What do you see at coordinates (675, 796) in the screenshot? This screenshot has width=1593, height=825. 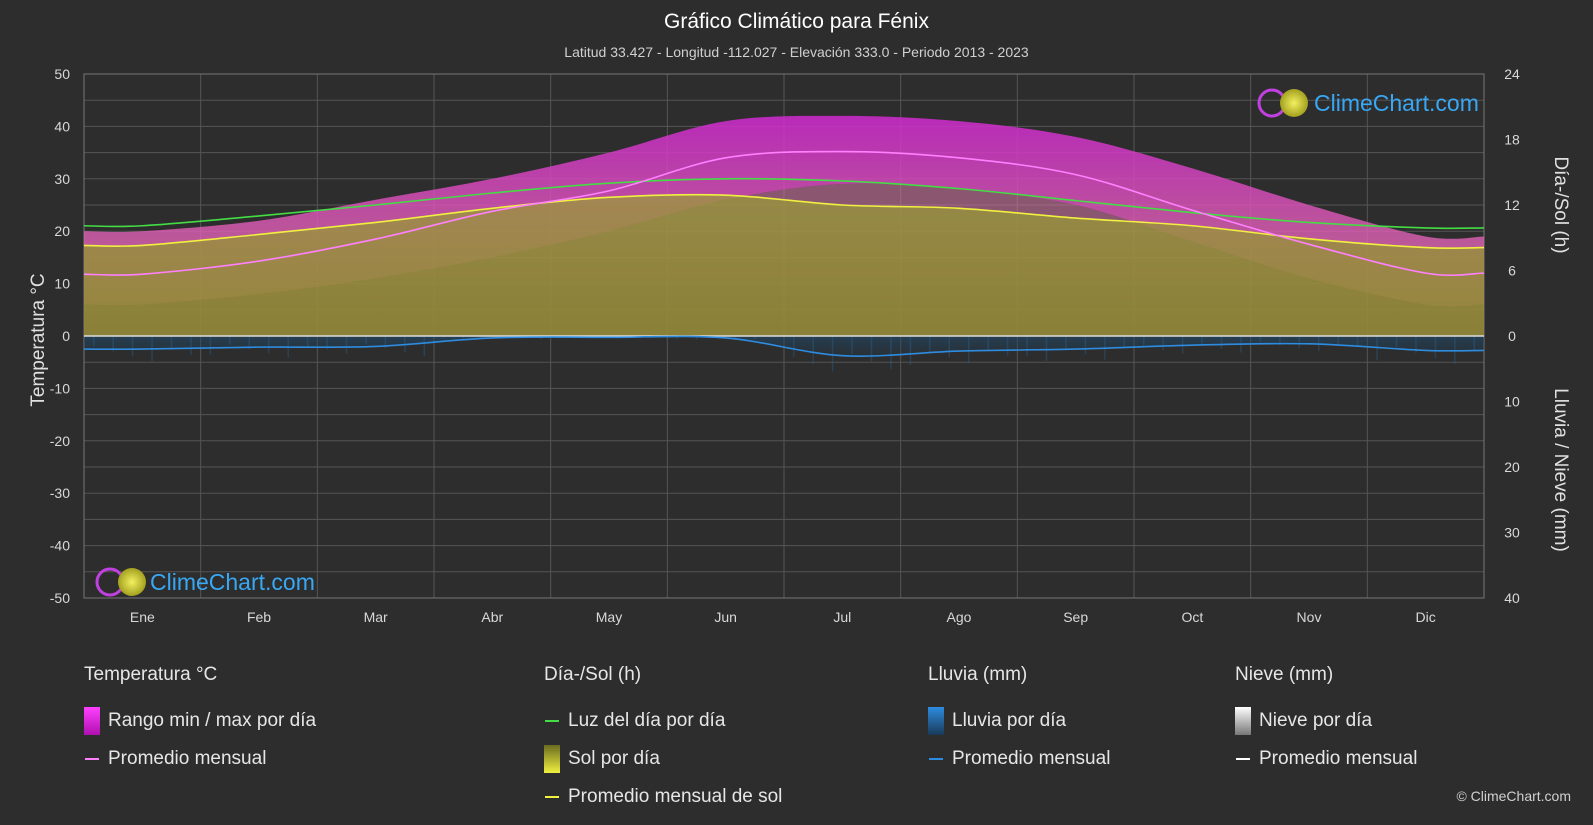 I see `legend-label: Promedio mensual de sol` at bounding box center [675, 796].